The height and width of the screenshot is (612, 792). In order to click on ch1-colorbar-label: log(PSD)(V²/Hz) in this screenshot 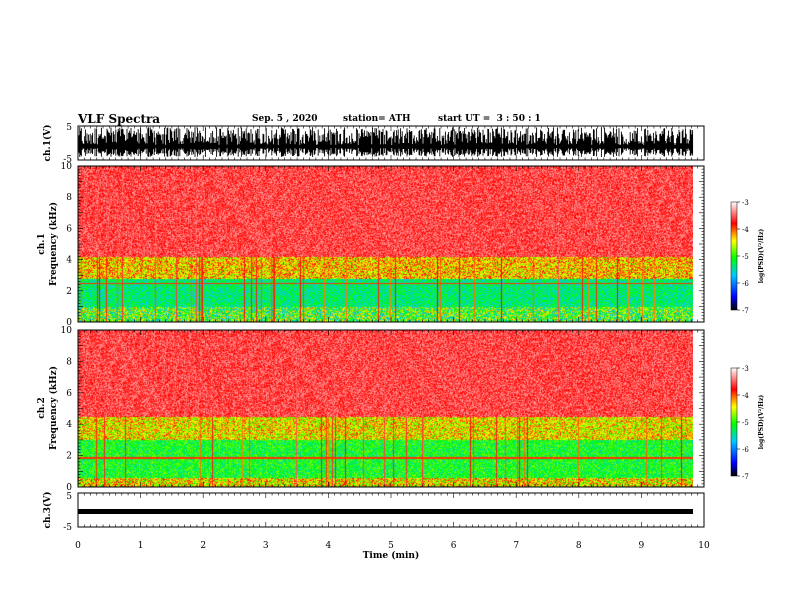, I will do `click(761, 256)`.